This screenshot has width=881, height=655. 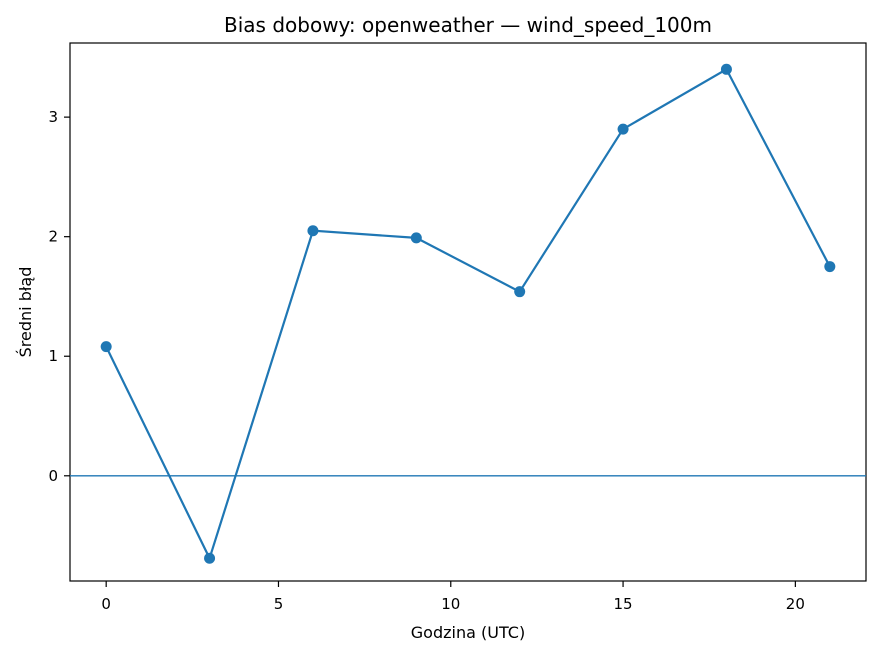 I want to click on y-tick-label: 3, so click(x=53, y=117).